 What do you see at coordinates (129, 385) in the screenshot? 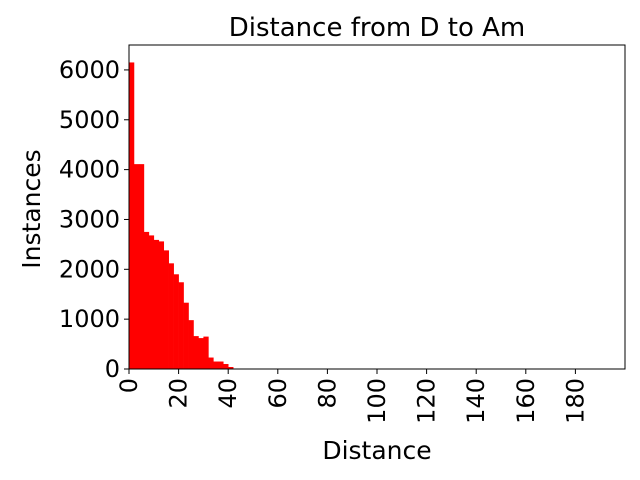
I see `x-tick-label: 0` at bounding box center [129, 385].